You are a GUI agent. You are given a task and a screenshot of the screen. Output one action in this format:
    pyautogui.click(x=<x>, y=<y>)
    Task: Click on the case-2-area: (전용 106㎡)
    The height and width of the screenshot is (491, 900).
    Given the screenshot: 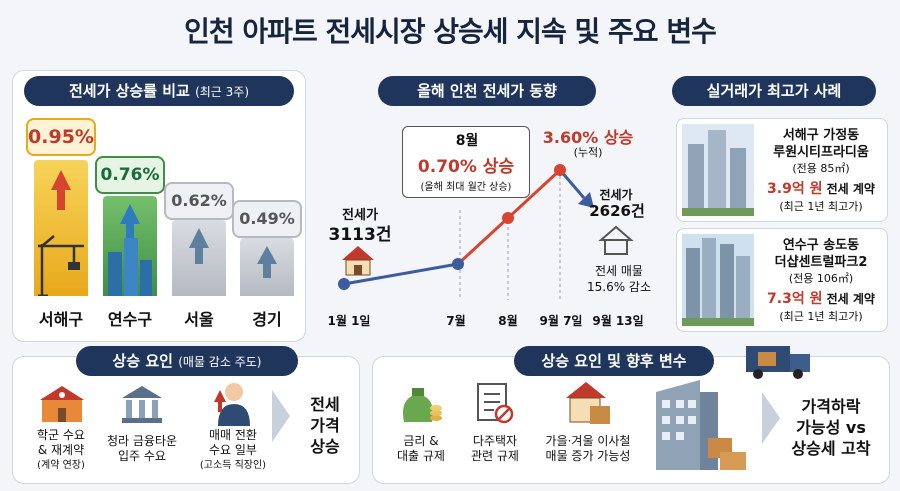 What is the action you would take?
    pyautogui.click(x=821, y=278)
    